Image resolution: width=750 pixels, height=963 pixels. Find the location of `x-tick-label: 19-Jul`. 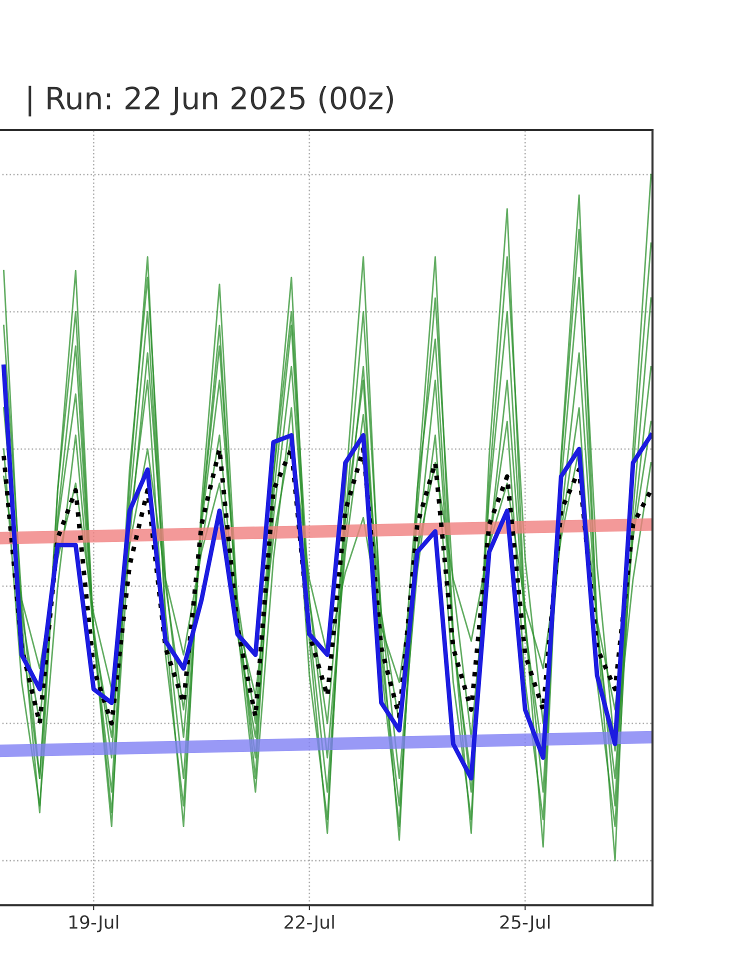

x-tick-label: 19-Jul is located at coordinates (93, 923).